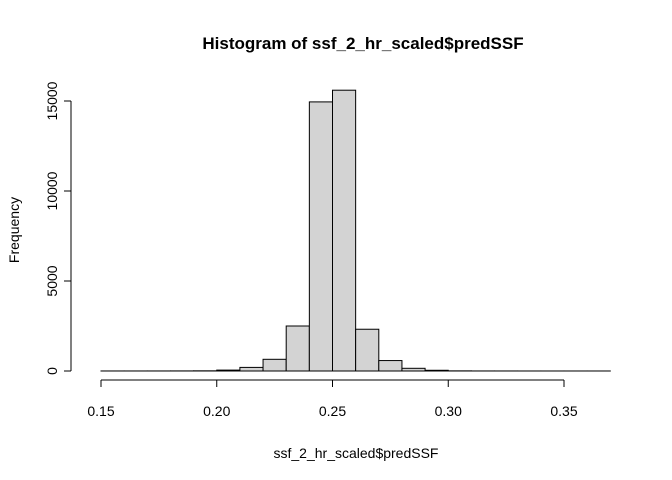 Image resolution: width=672 pixels, height=480 pixels. I want to click on y-tick-label: 0, so click(52, 371).